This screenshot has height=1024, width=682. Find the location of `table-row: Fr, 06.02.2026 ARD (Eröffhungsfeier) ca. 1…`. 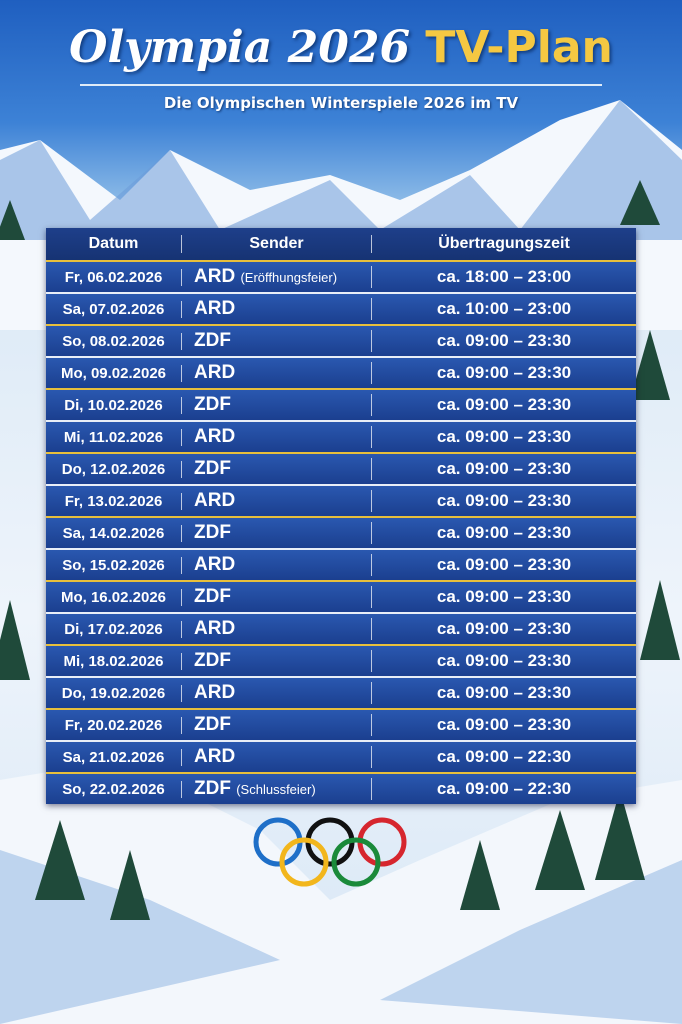

table-row: Fr, 06.02.2026 ARD (Eröffhungsfeier) ca. 1… is located at coordinates (341, 276).